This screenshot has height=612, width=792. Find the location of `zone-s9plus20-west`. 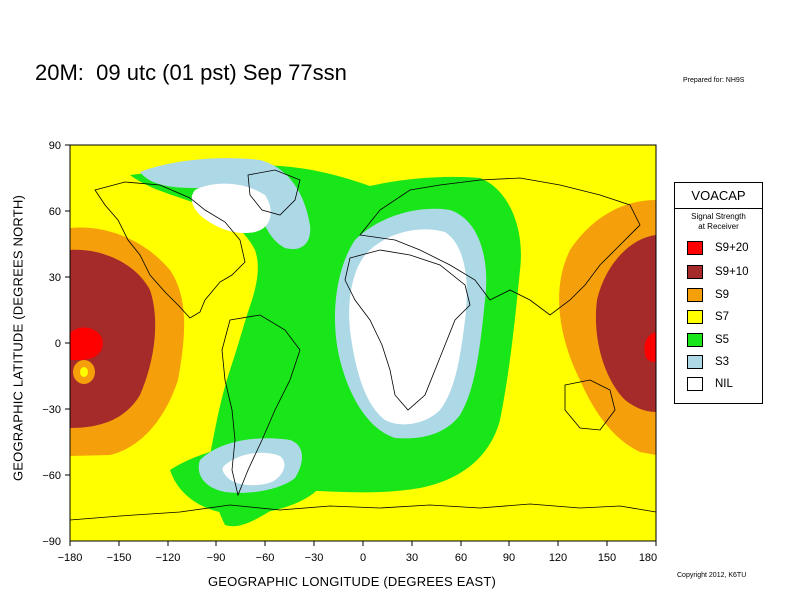

zone-s9plus20-west is located at coordinates (86, 343).